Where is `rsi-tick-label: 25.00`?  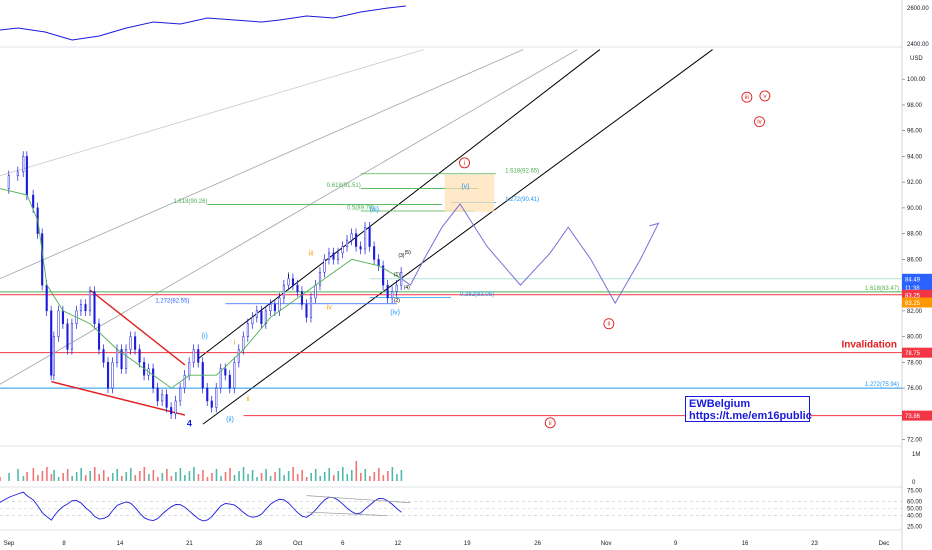 rsi-tick-label: 25.00 is located at coordinates (915, 527).